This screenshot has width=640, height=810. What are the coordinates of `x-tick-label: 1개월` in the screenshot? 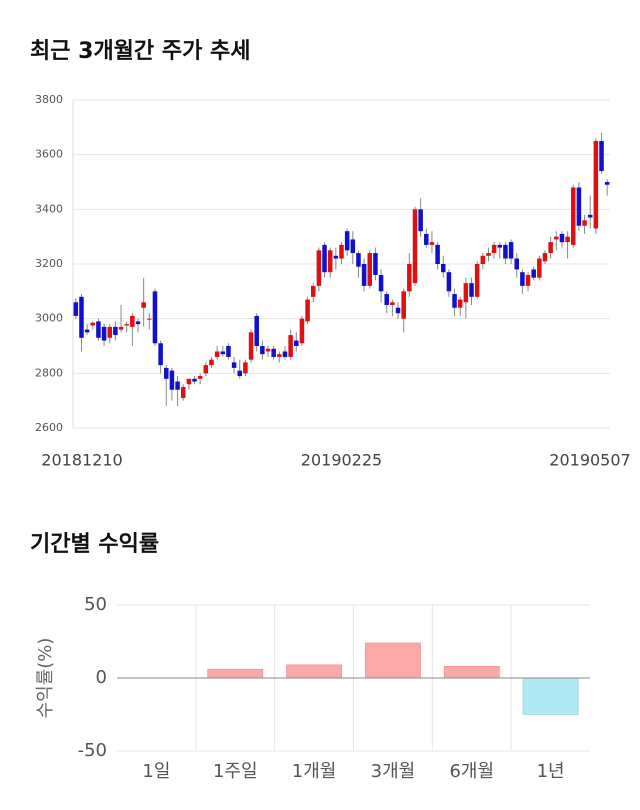 It's located at (314, 771).